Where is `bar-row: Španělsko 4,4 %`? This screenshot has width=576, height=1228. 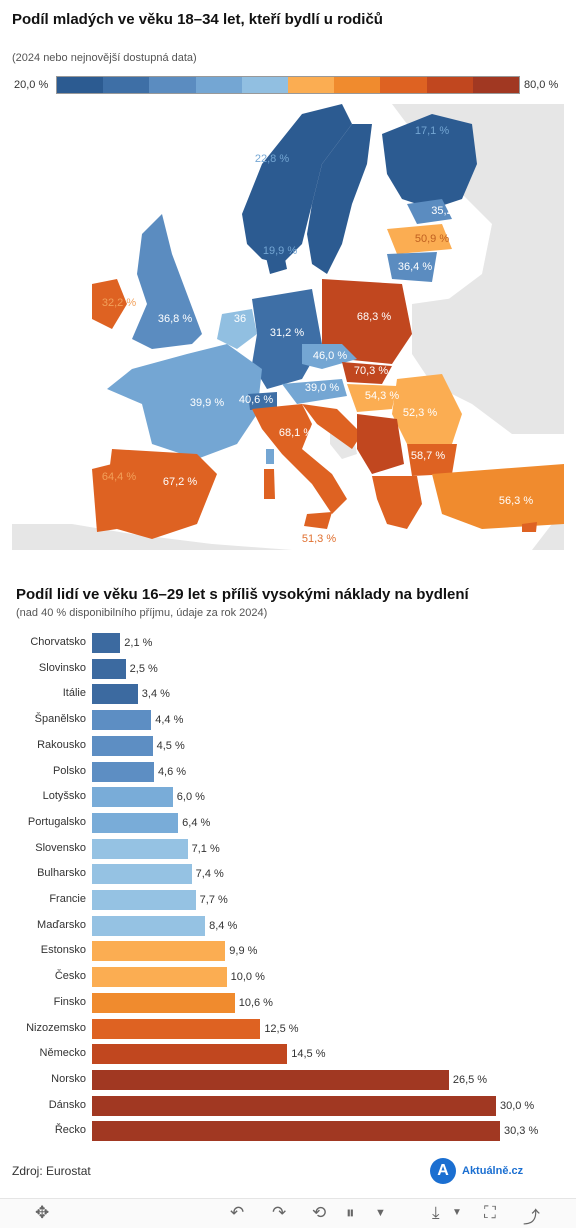
bar-row: Španělsko 4,4 % is located at coordinates (288, 720).